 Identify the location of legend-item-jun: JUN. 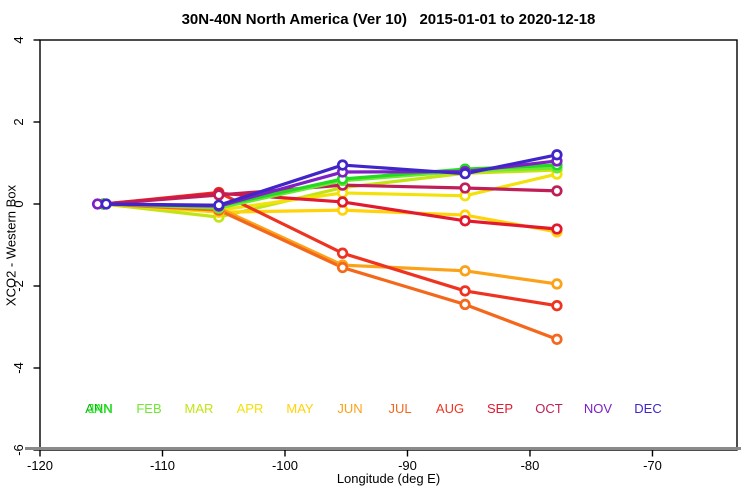
(349, 408).